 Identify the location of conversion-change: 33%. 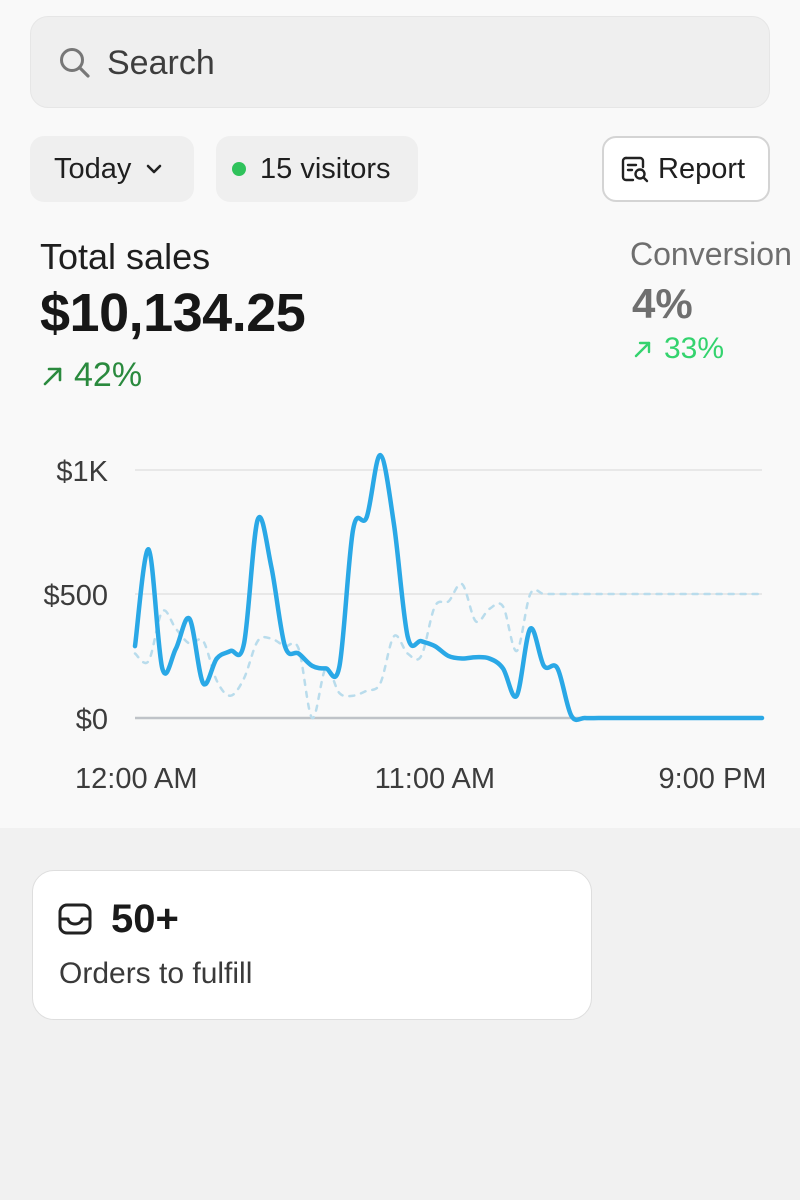
(678, 349).